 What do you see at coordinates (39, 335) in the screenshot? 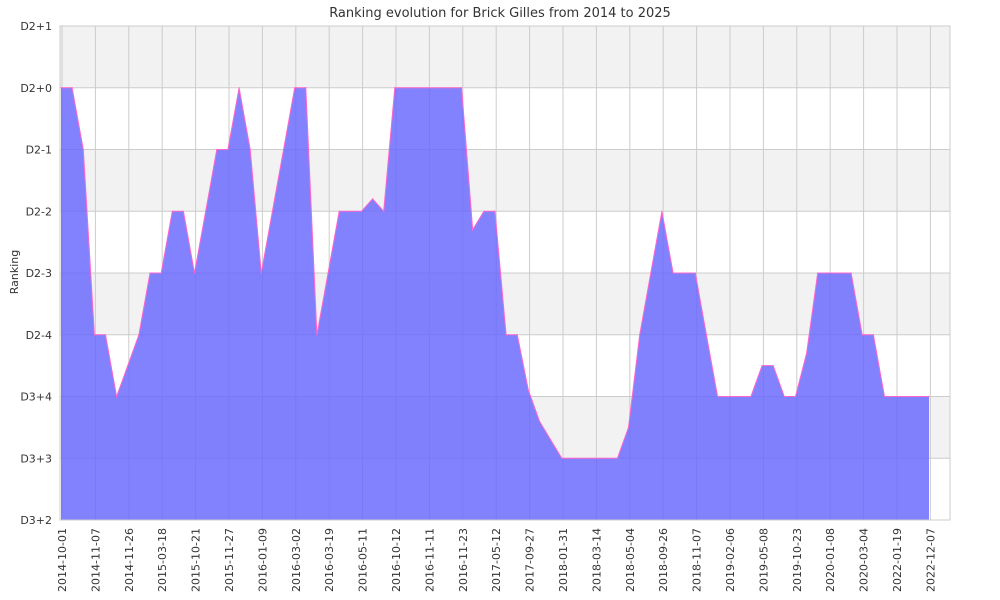
I see `y-tick-label: D2-4` at bounding box center [39, 335].